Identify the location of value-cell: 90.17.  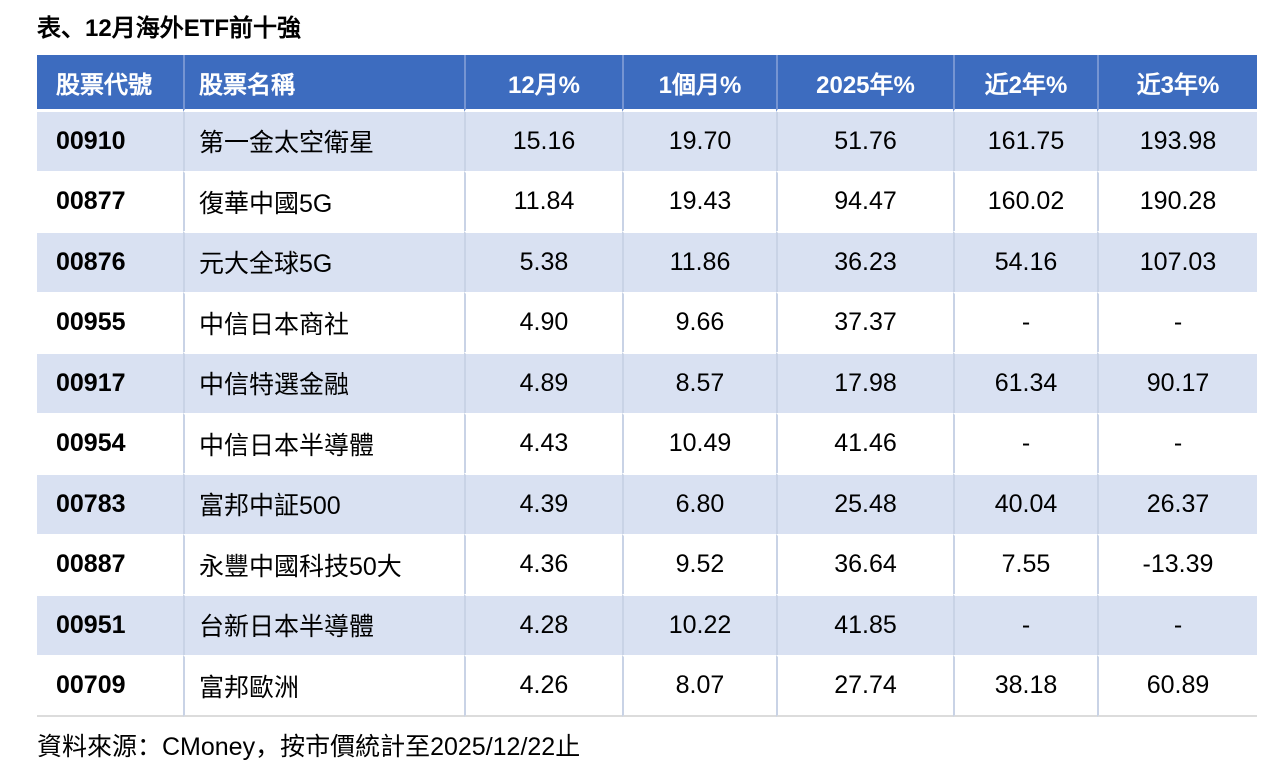
(1177, 382).